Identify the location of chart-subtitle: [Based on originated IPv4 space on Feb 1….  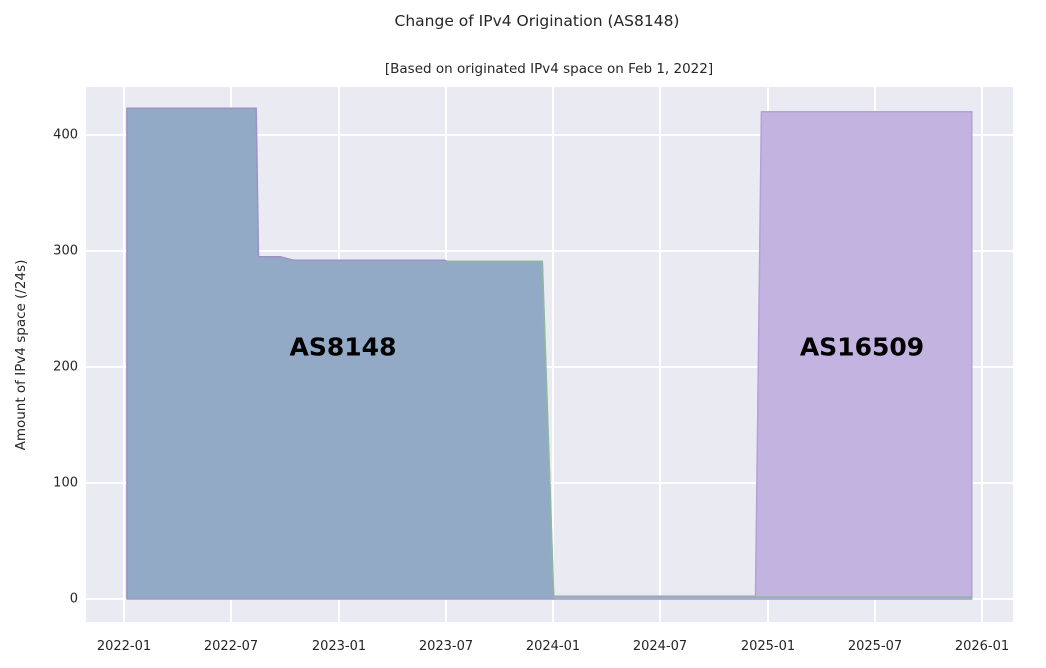
(549, 69).